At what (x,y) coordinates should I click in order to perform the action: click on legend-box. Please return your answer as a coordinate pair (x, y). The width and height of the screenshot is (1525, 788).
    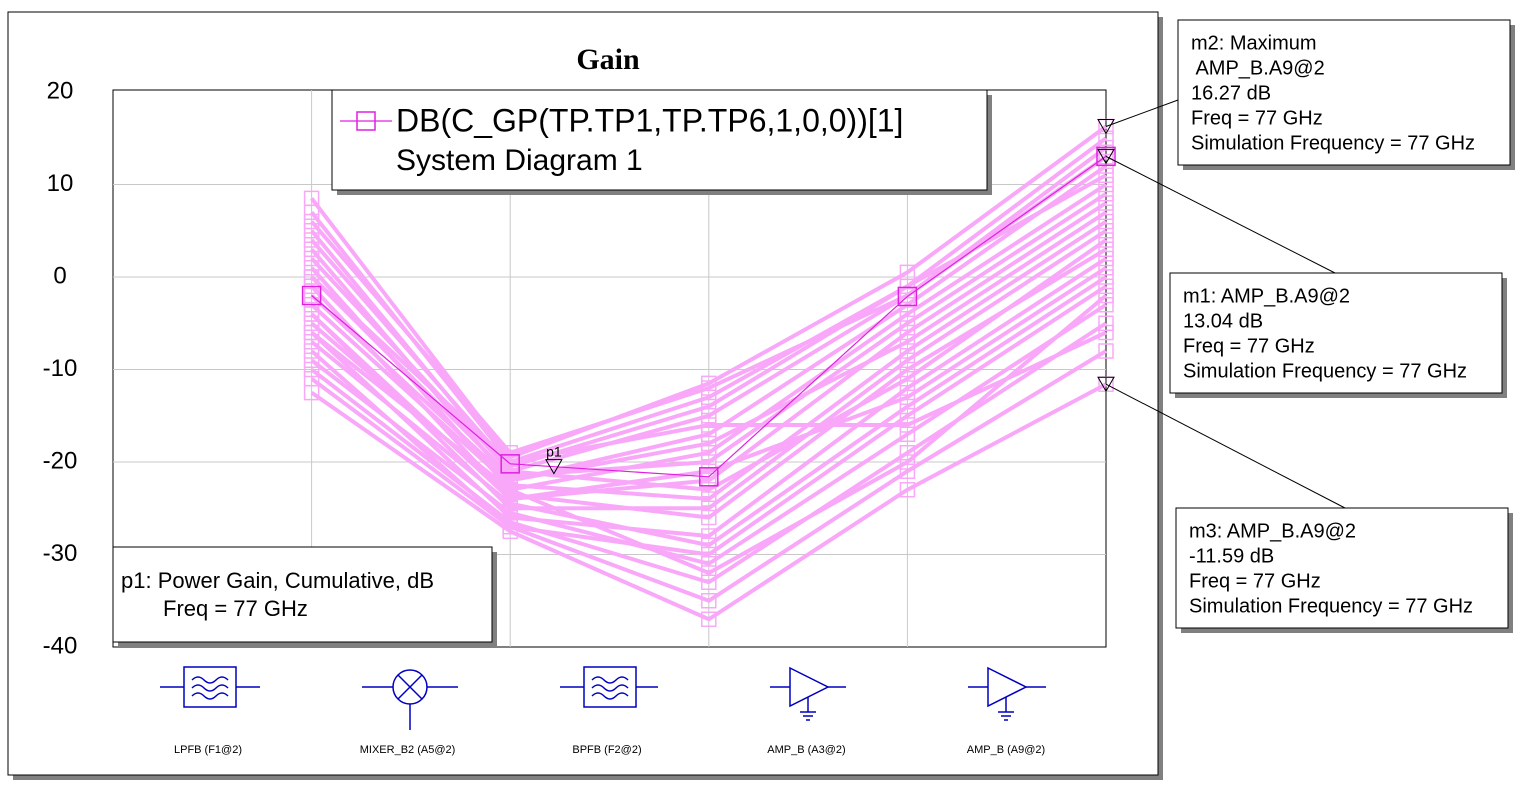
    Looking at the image, I should click on (659, 140).